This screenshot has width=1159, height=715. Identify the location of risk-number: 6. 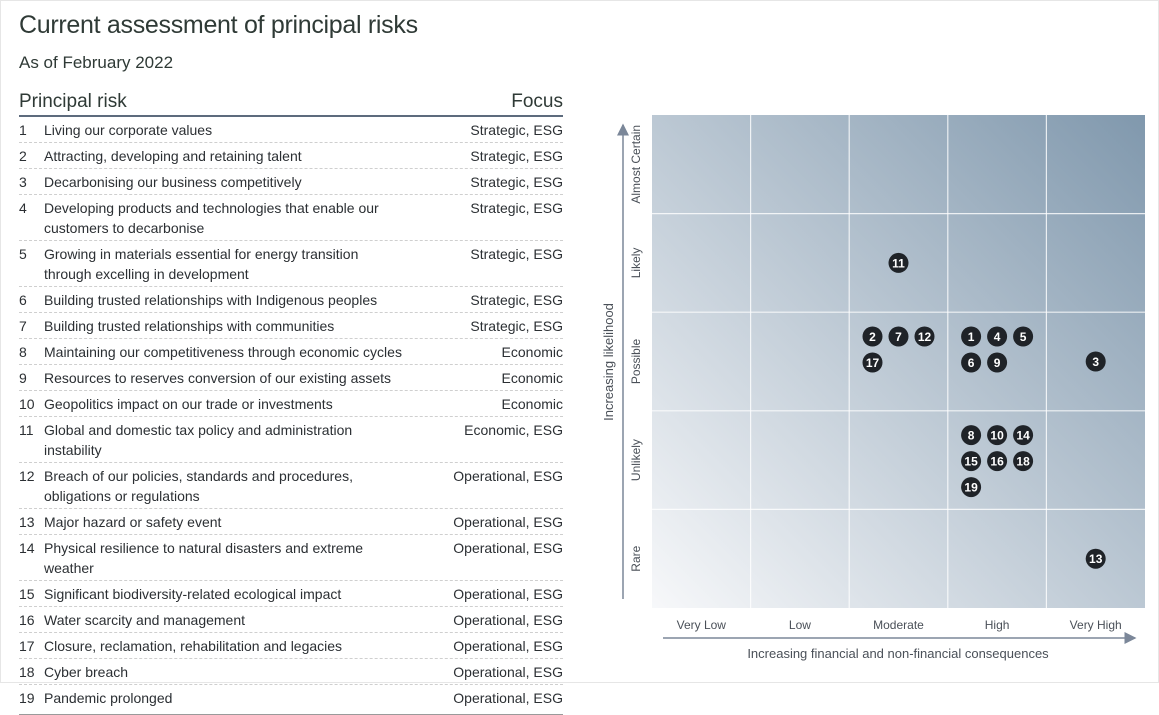
(23, 300).